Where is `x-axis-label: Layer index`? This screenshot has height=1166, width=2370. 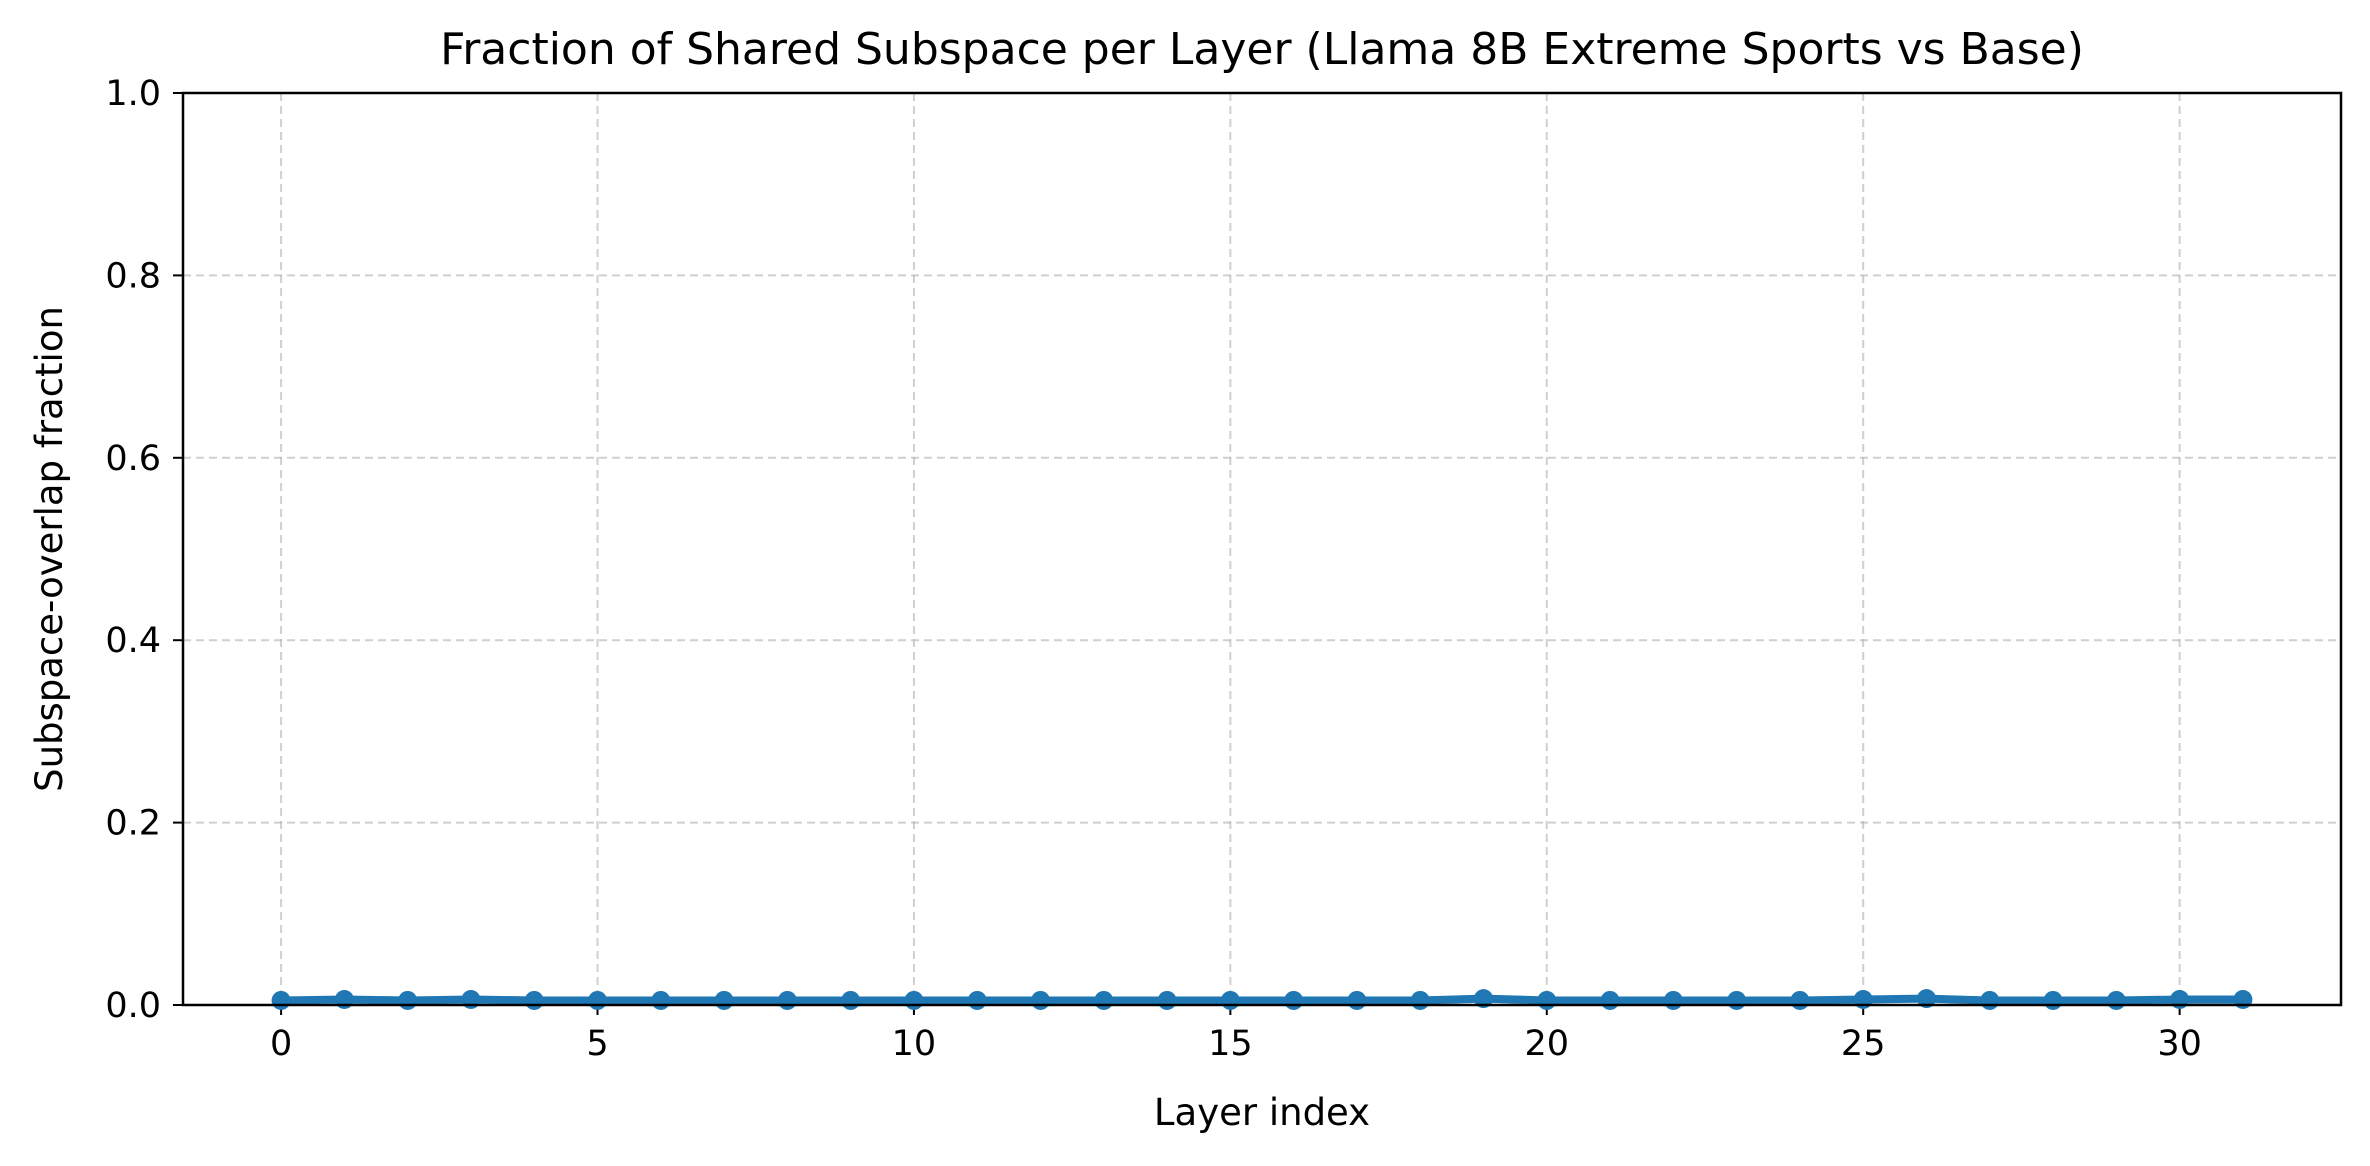
x-axis-label: Layer index is located at coordinates (1262, 1112).